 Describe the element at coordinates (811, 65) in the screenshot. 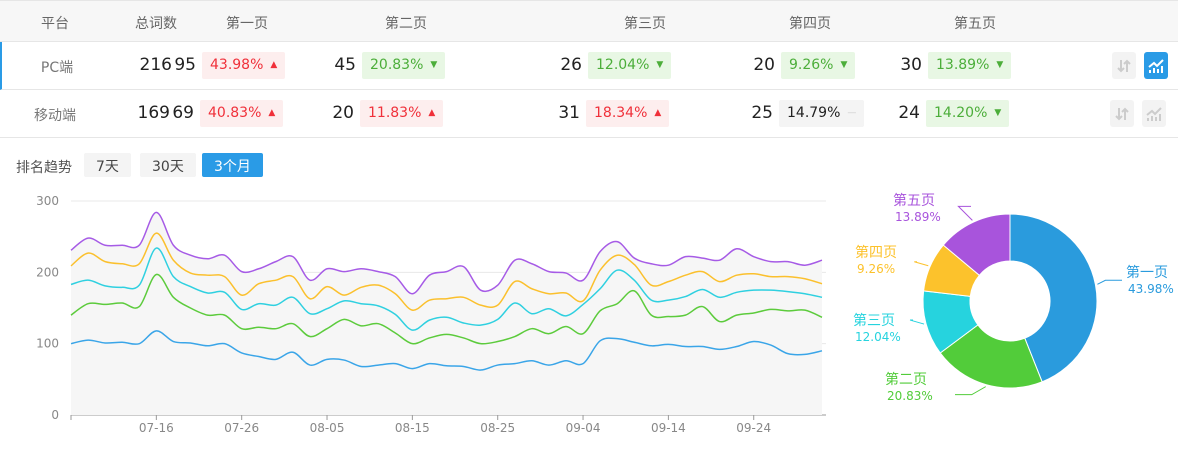

I see `percent-value: 9.26%` at that location.